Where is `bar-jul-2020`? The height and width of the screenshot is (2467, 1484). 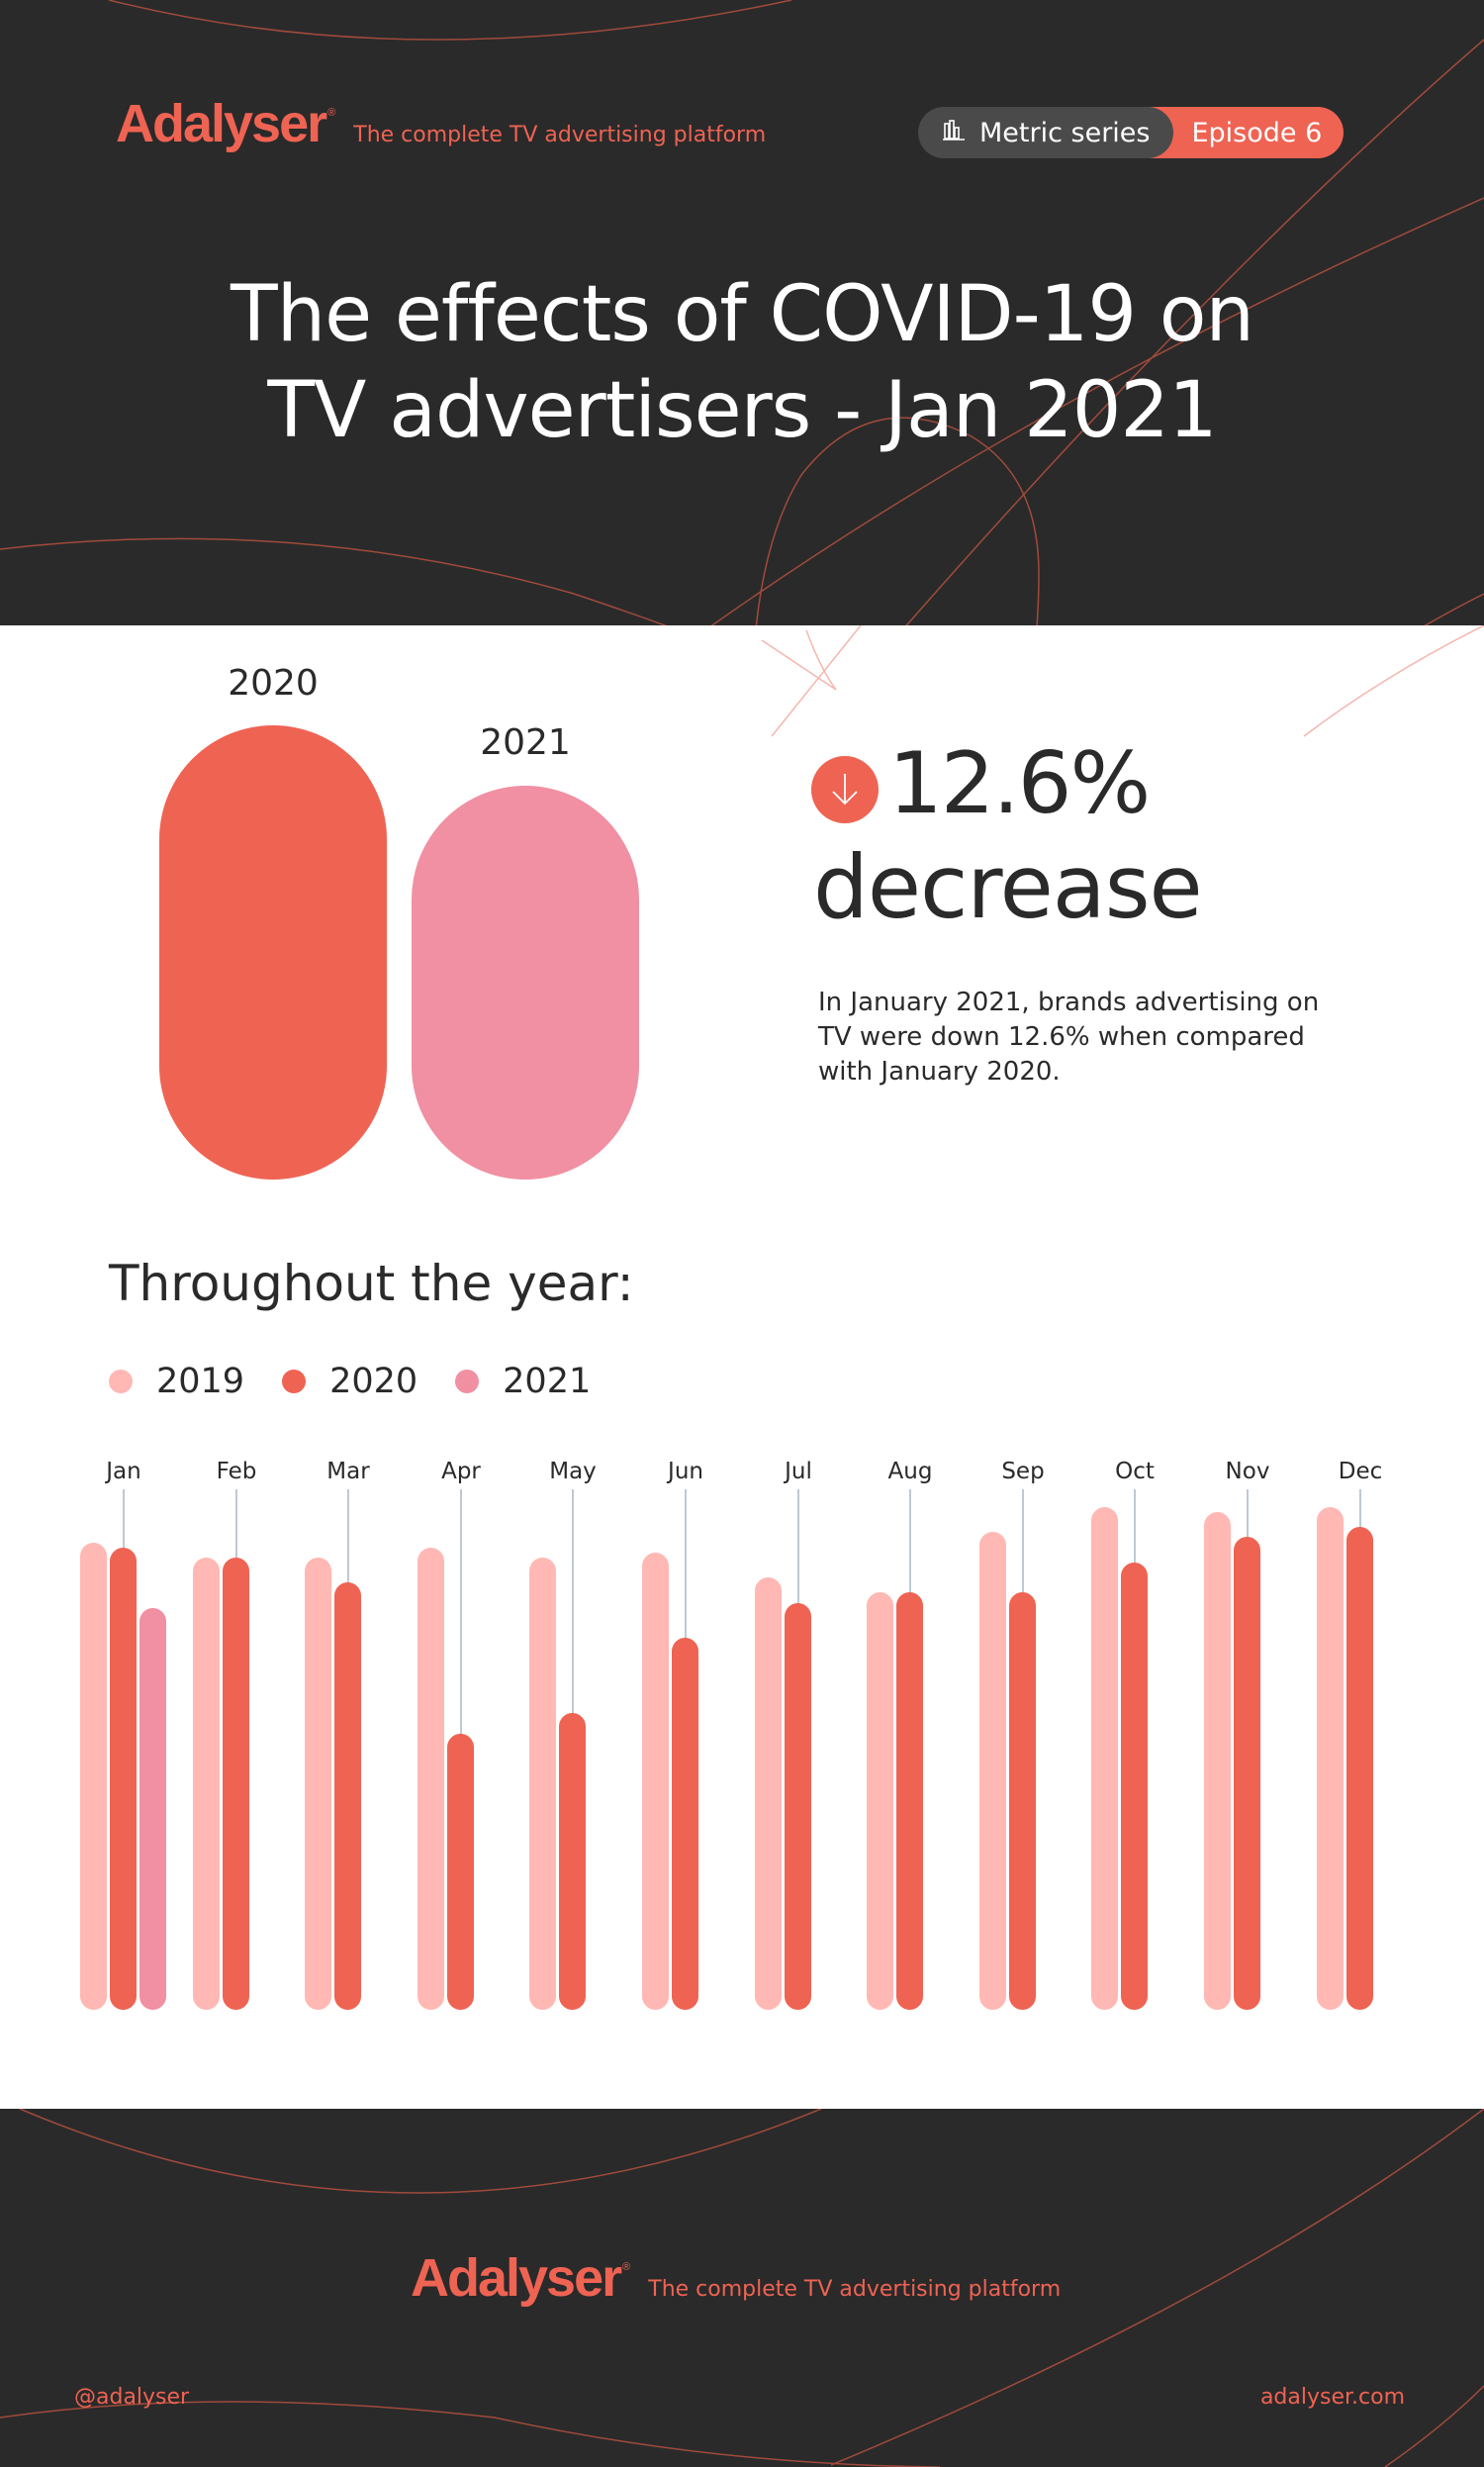 bar-jul-2020 is located at coordinates (798, 1806).